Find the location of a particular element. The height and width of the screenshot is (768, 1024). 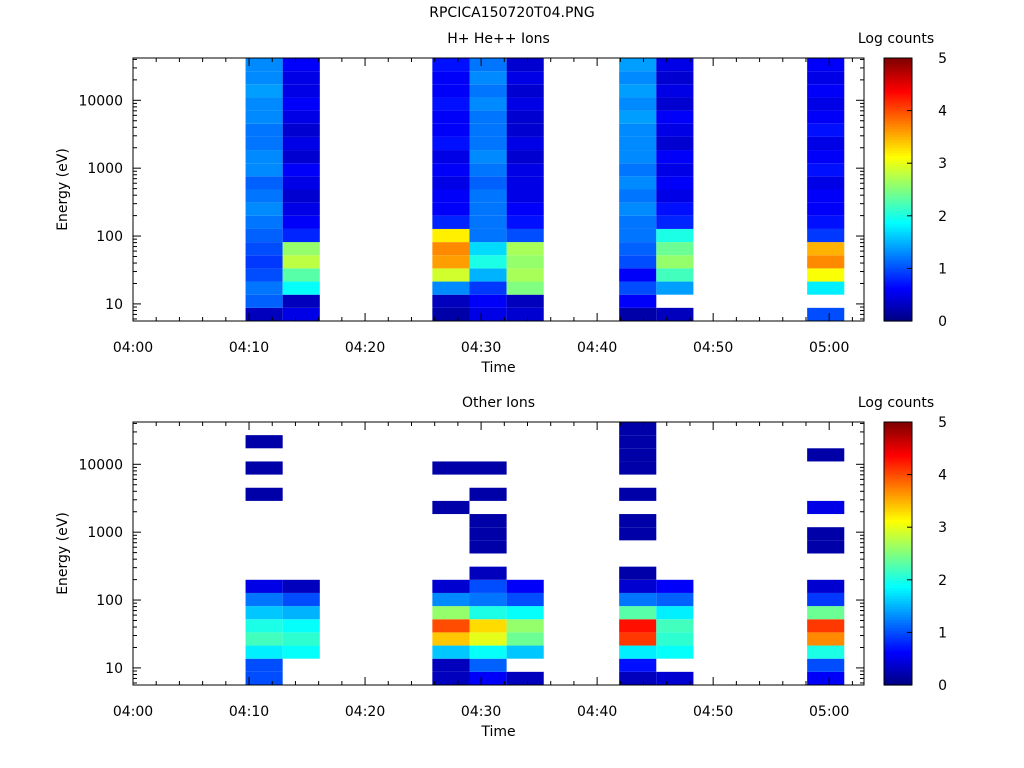

page-title: RPCICA150720T04.PNG is located at coordinates (512, 13).